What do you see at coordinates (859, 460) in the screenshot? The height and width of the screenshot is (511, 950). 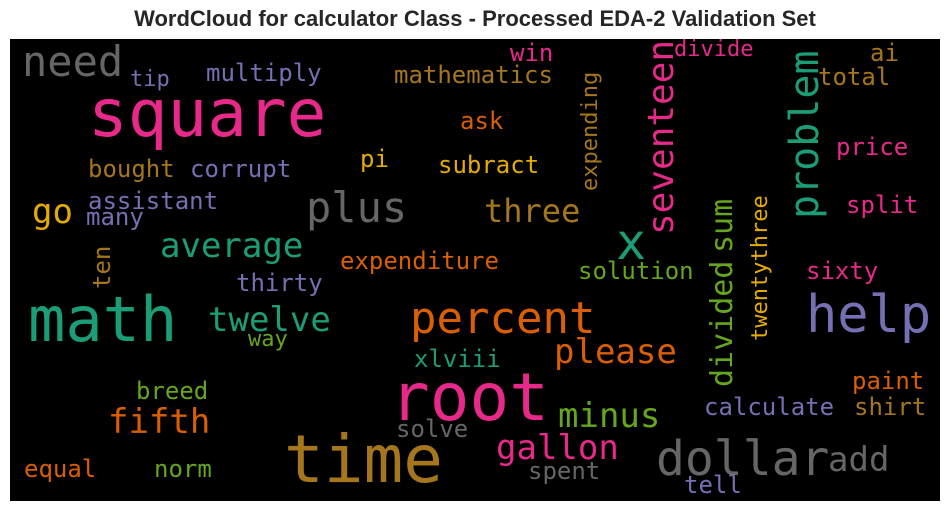 I see `word-add: add` at bounding box center [859, 460].